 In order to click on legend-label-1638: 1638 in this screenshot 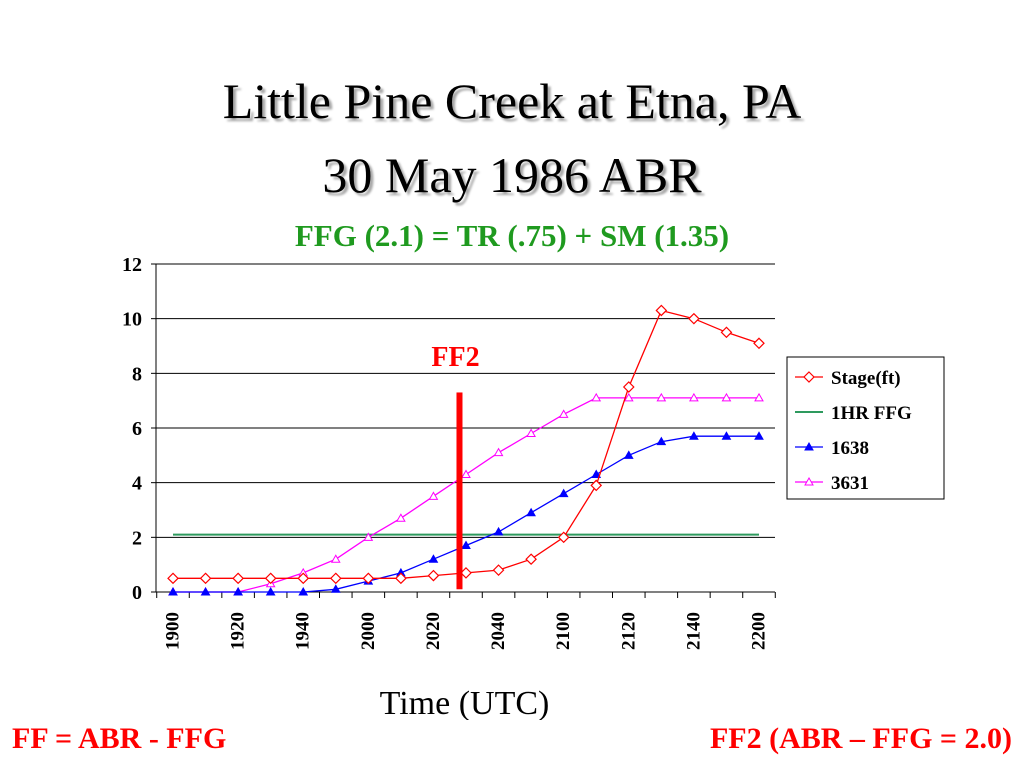, I will do `click(850, 448)`.